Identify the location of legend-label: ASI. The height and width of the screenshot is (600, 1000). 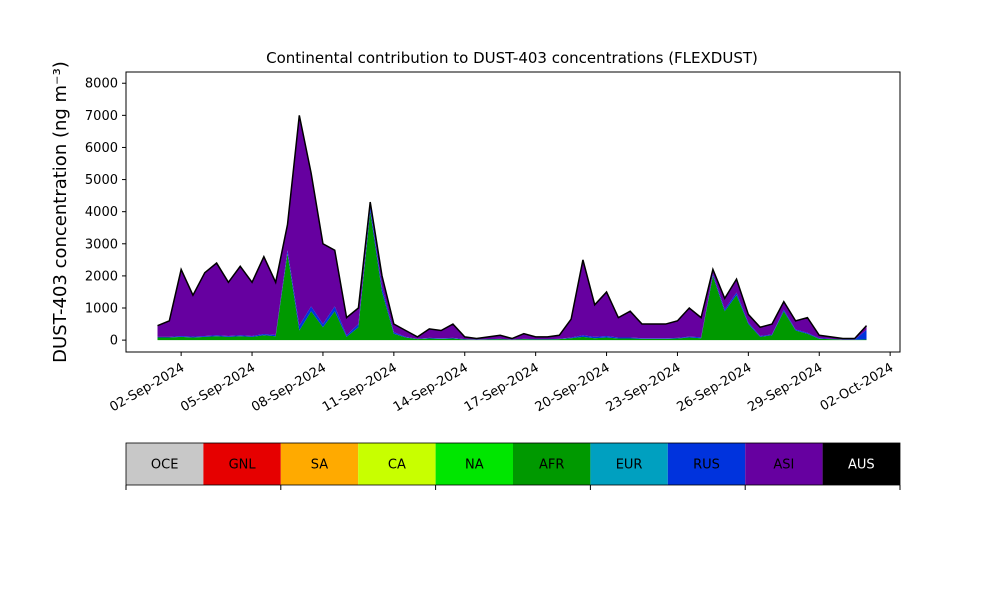
(783, 465).